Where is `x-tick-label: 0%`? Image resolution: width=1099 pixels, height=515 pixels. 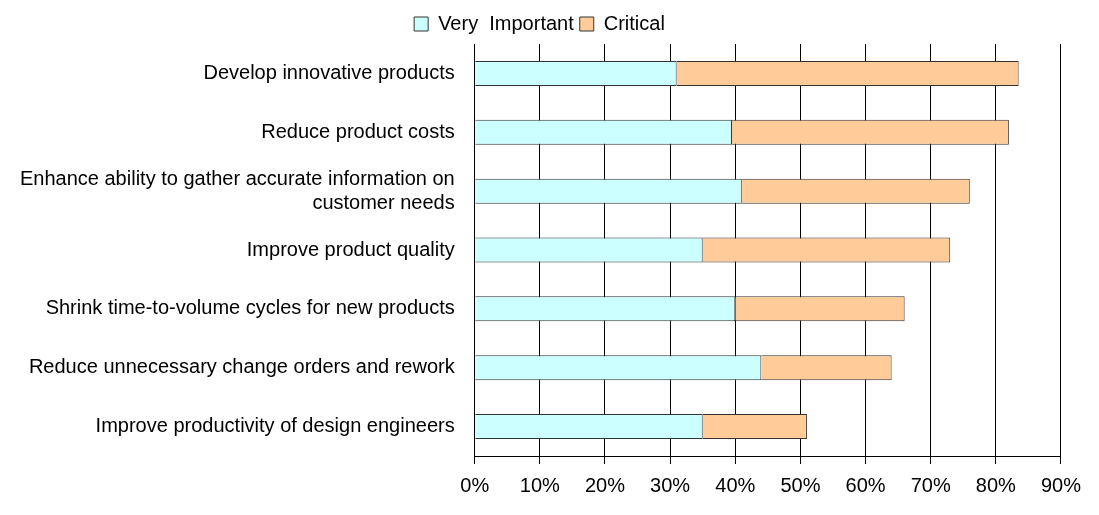
x-tick-label: 0% is located at coordinates (475, 484).